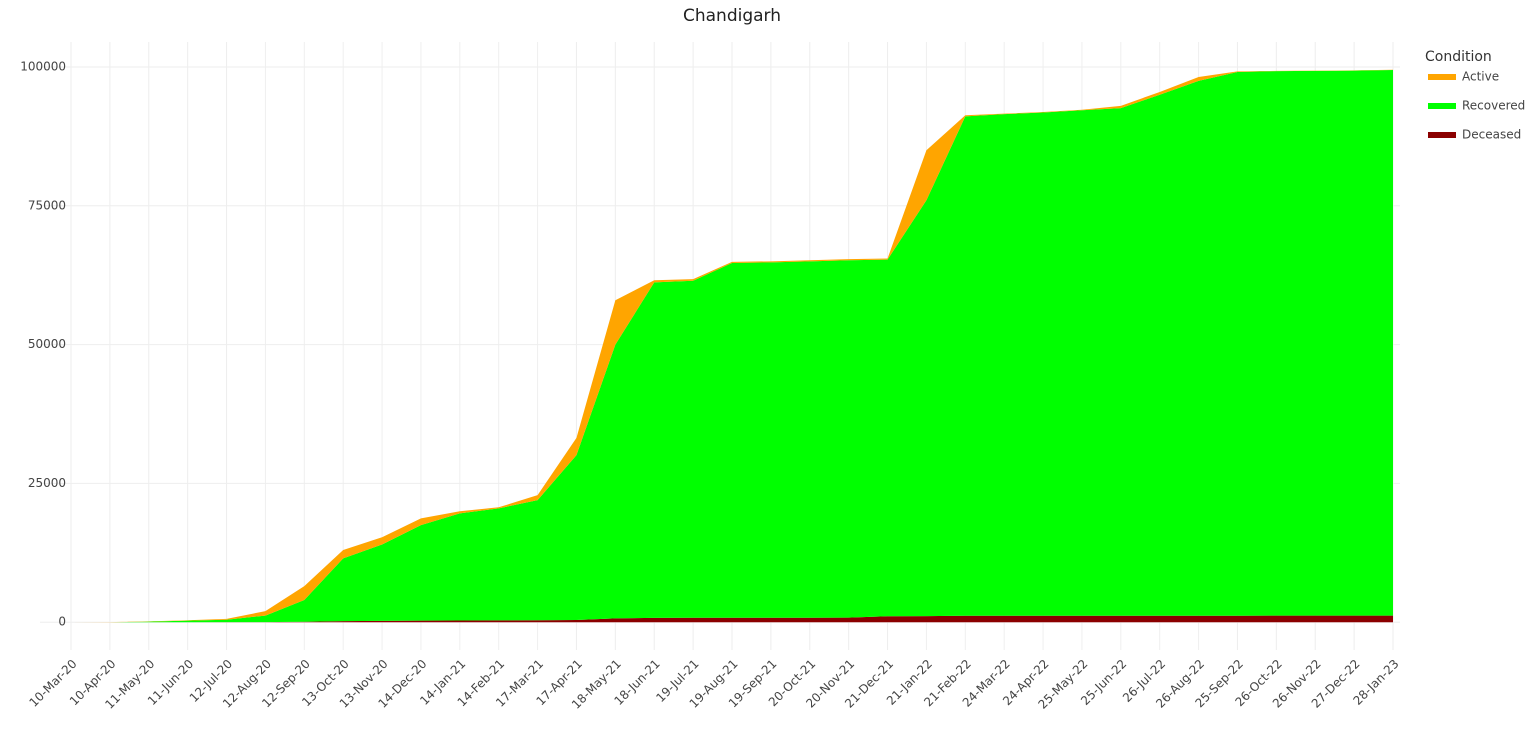 The image size is (1536, 729). I want to click on legend-label: Recovered, so click(1493, 106).